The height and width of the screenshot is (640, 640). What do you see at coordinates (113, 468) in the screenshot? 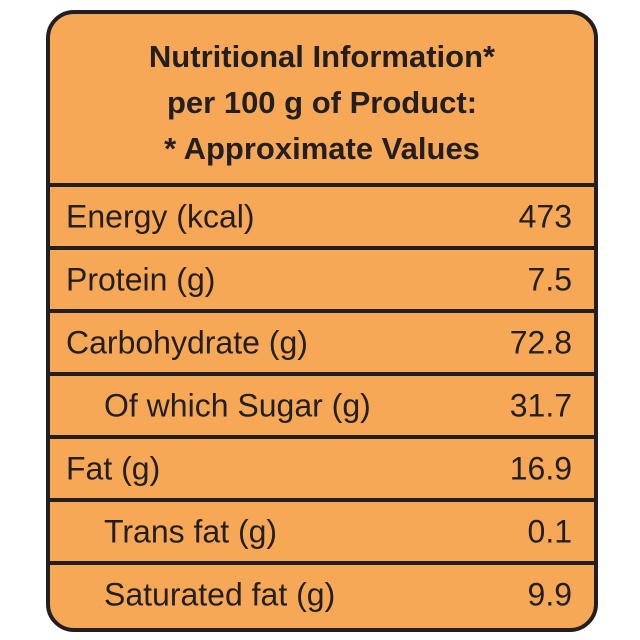
I see `nutrient-label: Fat (g)` at bounding box center [113, 468].